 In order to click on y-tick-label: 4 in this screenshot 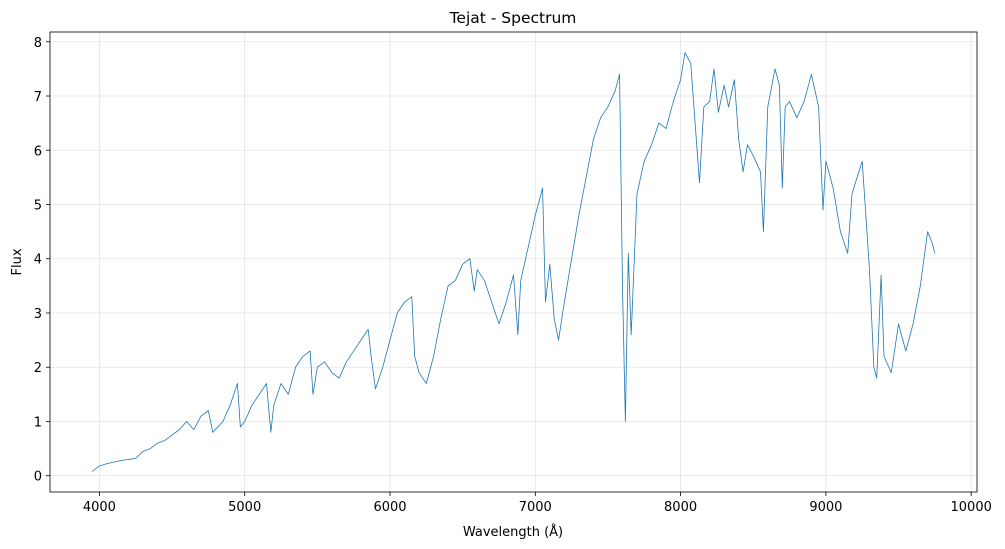, I will do `click(38, 260)`.